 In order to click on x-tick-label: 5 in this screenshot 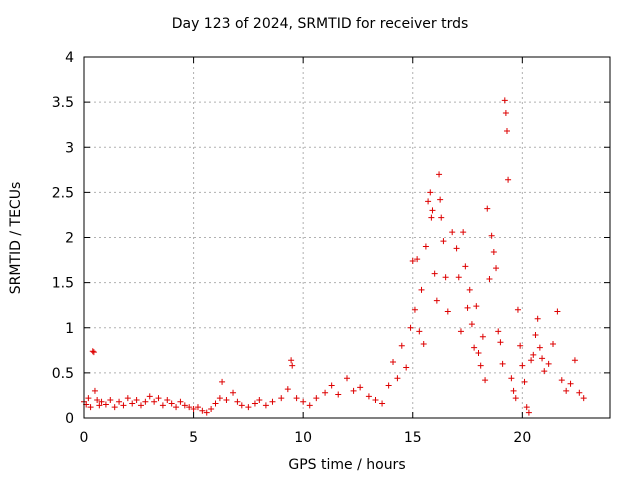, I will do `click(193, 438)`.